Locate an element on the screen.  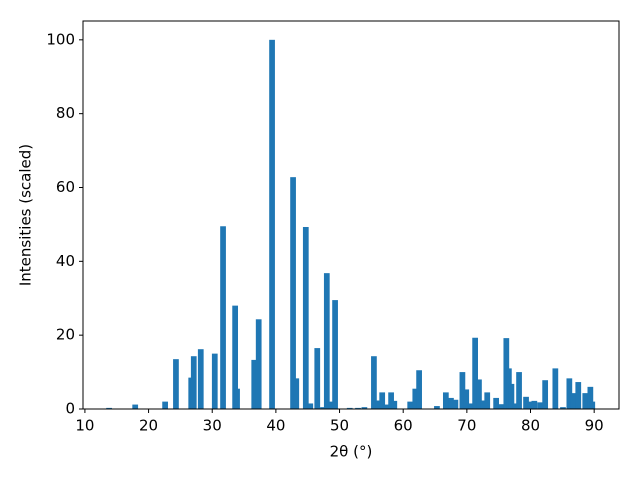
y-tick-label: 20 is located at coordinates (65, 335).